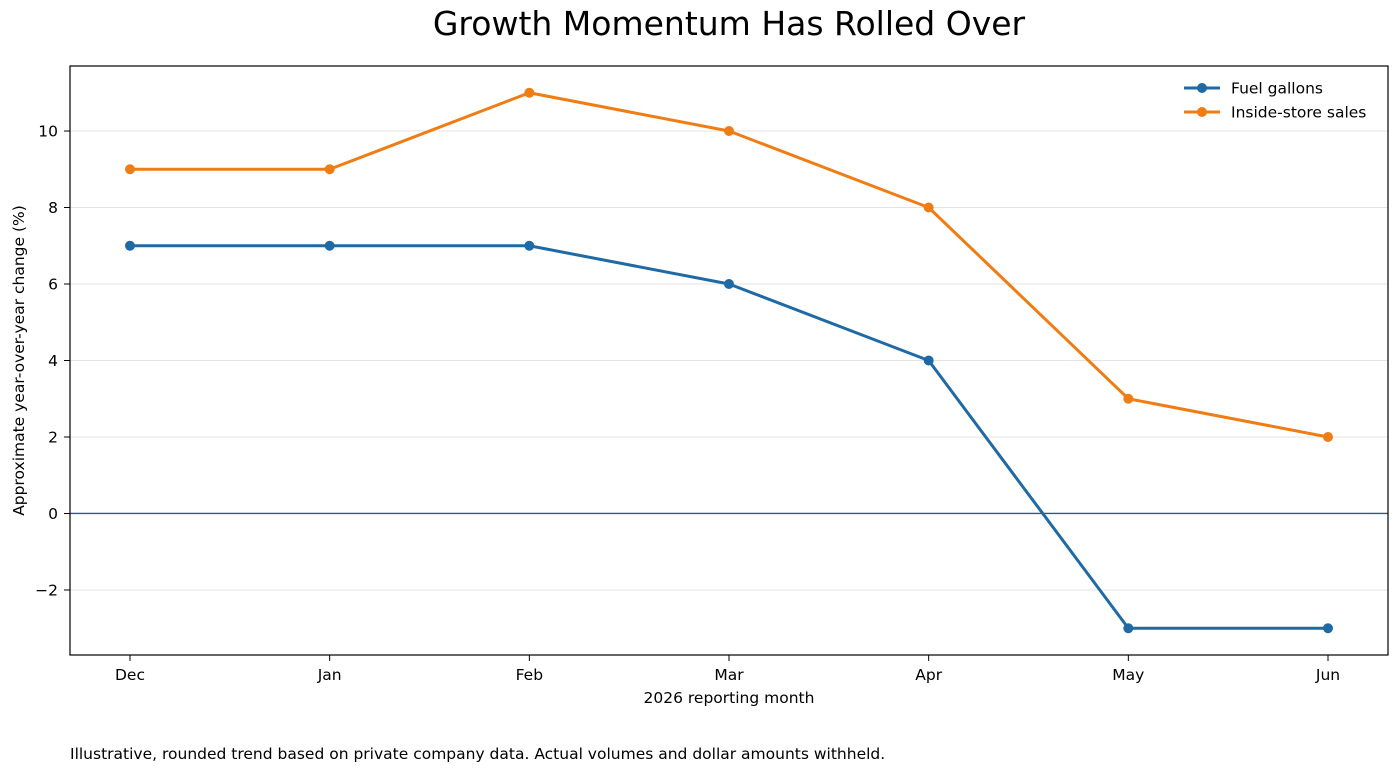 This screenshot has height=777, width=1400. I want to click on legend-label: Fuel gallons, so click(1277, 89).